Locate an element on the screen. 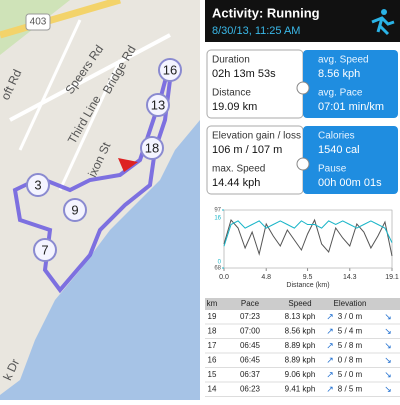  table-cell: 5 / 8 m is located at coordinates (350, 345).